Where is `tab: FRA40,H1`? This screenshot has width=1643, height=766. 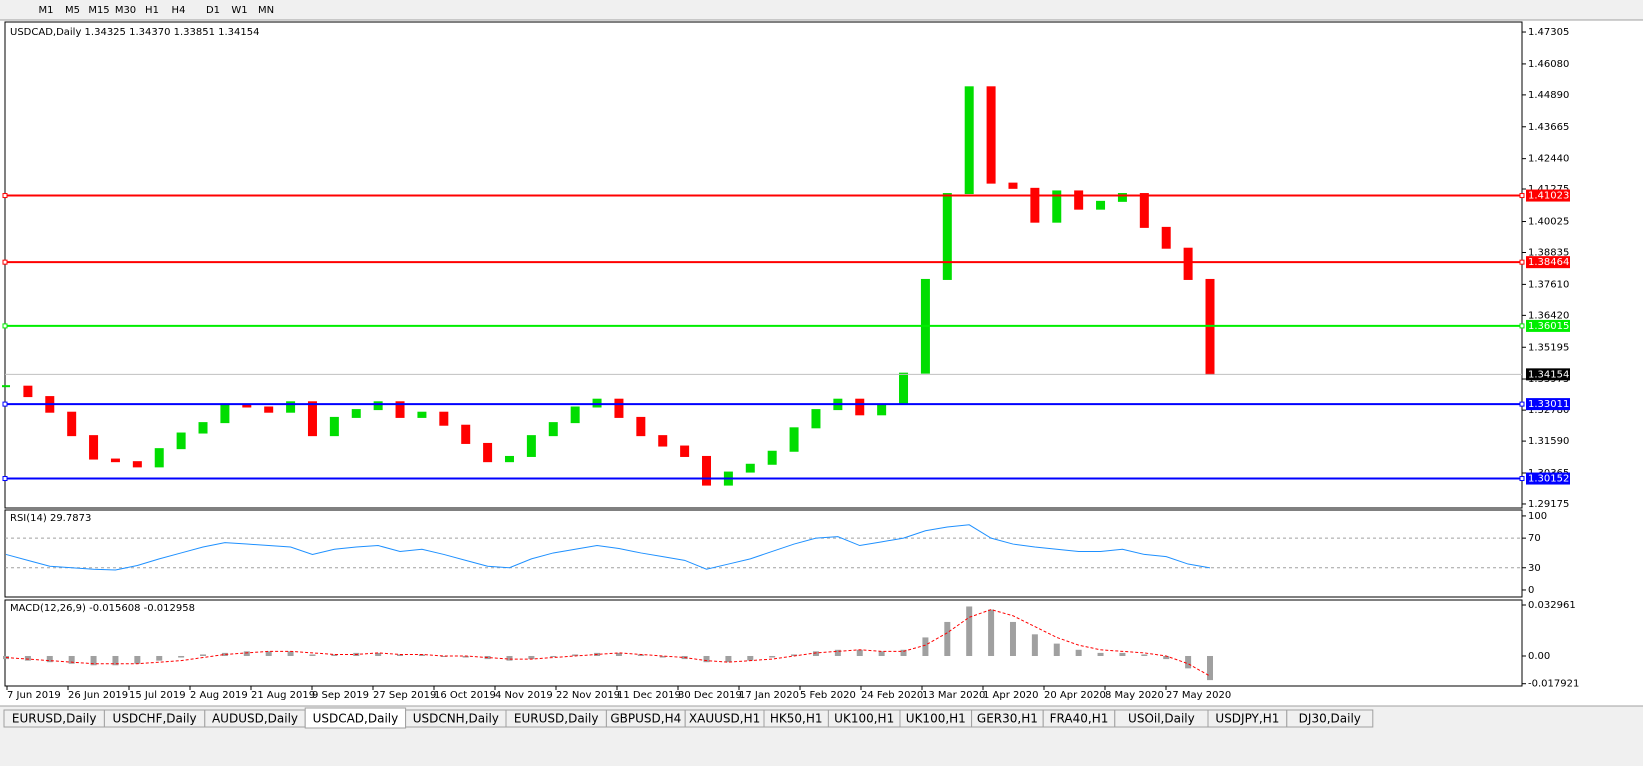
tab: FRA40,H1 is located at coordinates (1079, 718).